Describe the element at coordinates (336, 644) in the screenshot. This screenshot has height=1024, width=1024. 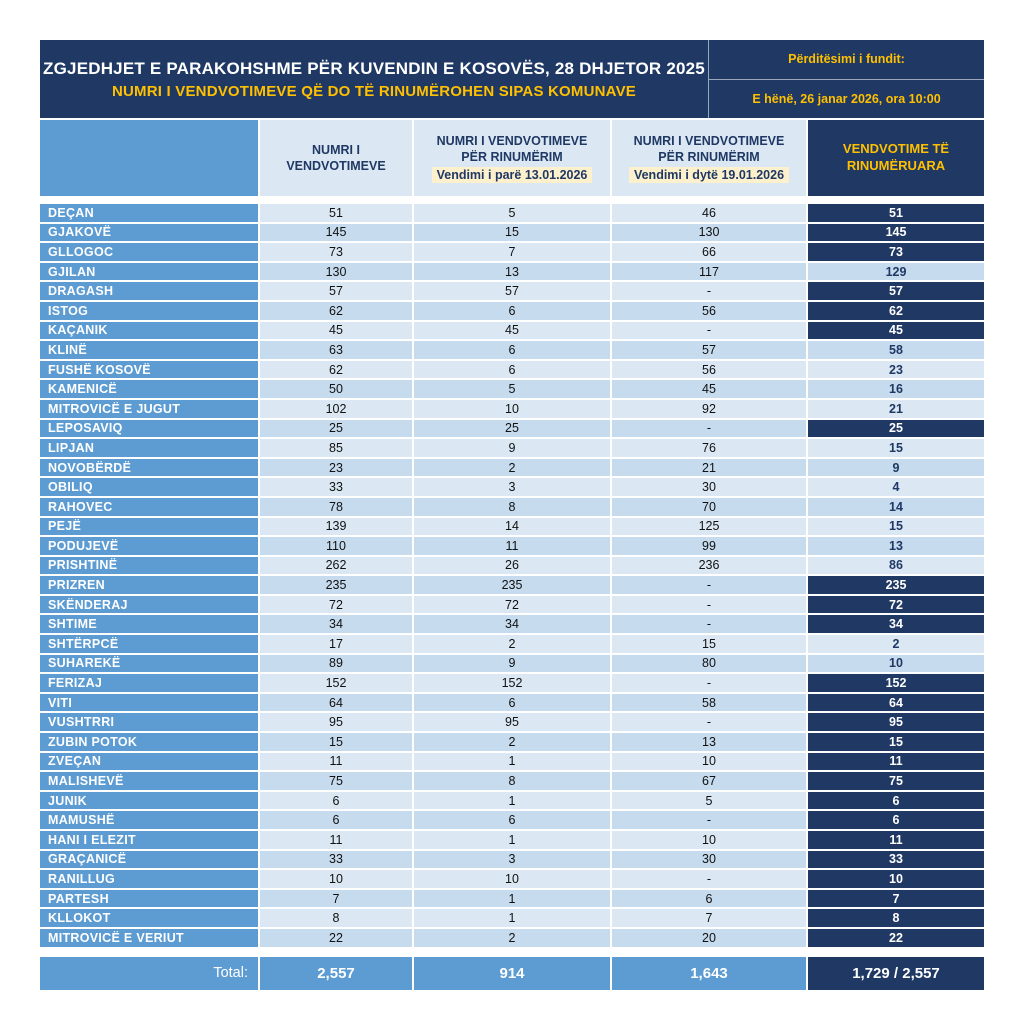
I see `total-voting-places-value: 17` at that location.